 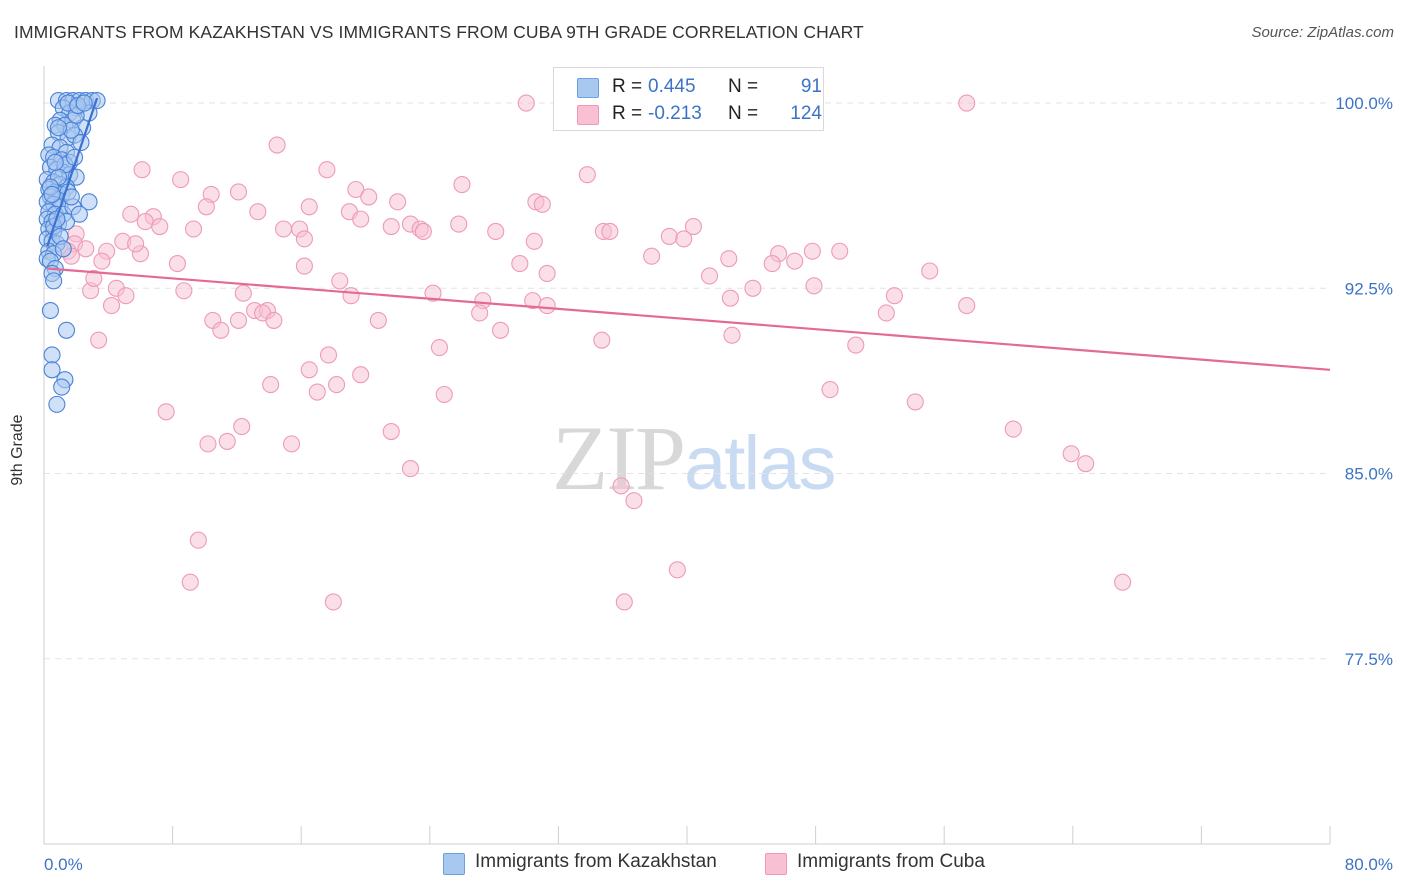 I want to click on trend-line-cuba, so click(x=689, y=319).